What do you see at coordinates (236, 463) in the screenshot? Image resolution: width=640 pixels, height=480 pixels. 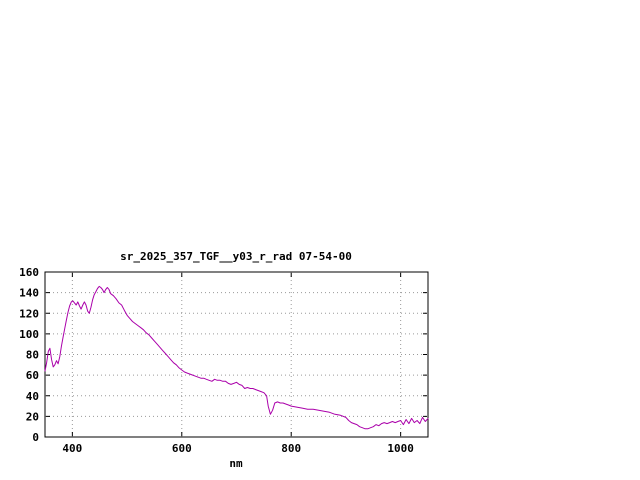 I see `x-axis-unit-label: nm` at bounding box center [236, 463].